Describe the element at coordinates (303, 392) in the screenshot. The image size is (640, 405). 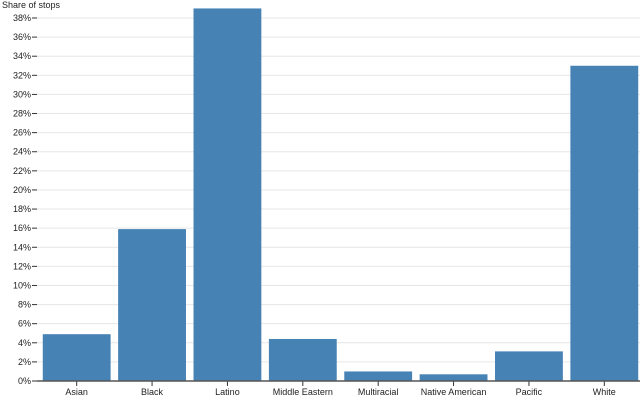
I see `x-tick-label: Middle Eastern` at that location.